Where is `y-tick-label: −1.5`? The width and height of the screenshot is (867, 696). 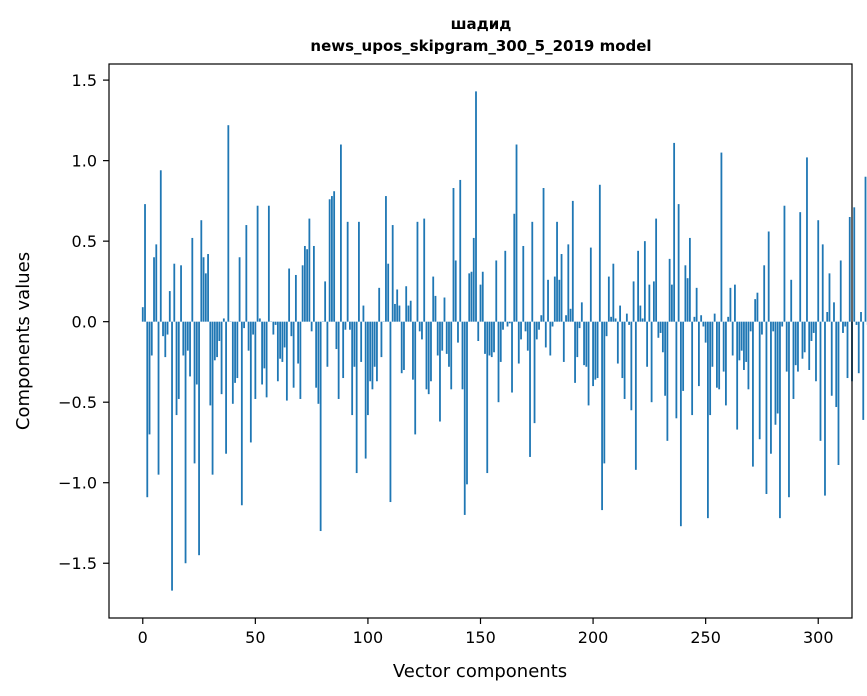 y-tick-label: −1.5 is located at coordinates (77, 563).